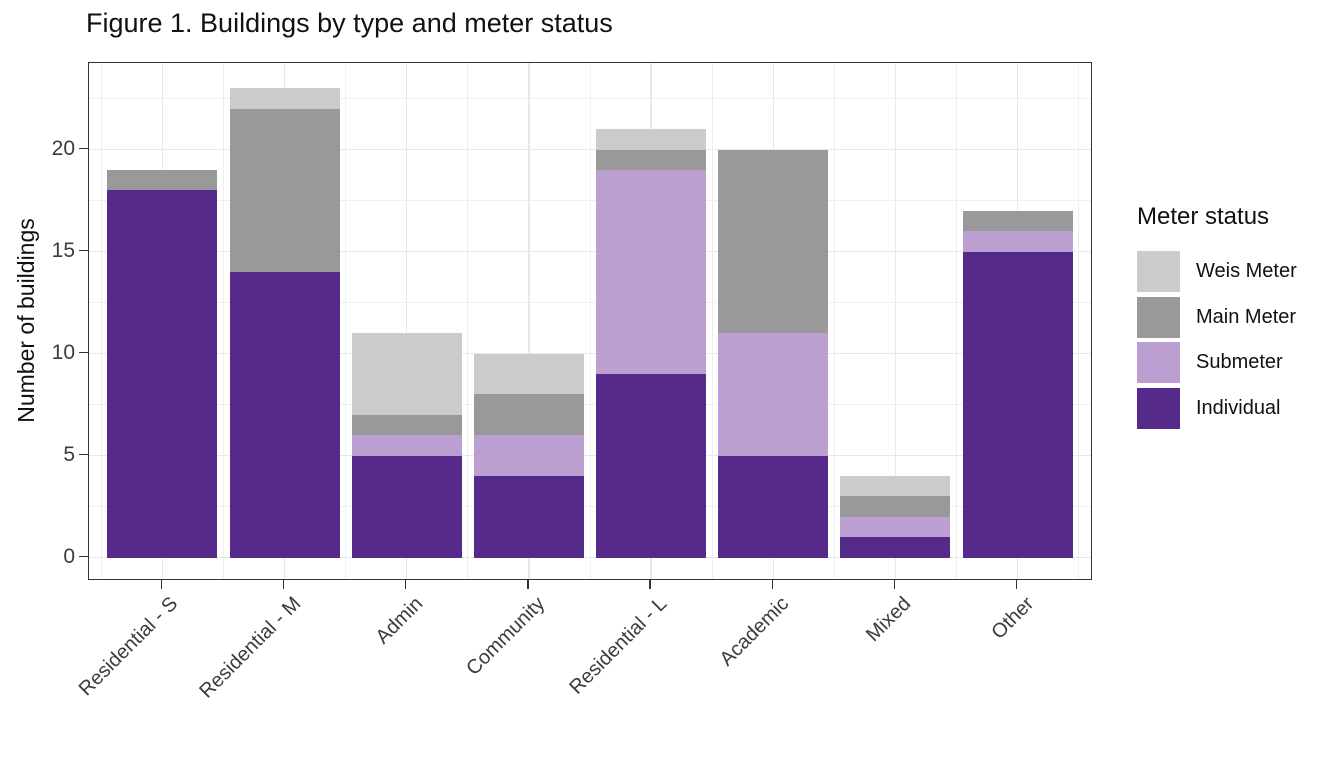 The width and height of the screenshot is (1344, 768). What do you see at coordinates (69, 454) in the screenshot?
I see `y-tick-label: 5` at bounding box center [69, 454].